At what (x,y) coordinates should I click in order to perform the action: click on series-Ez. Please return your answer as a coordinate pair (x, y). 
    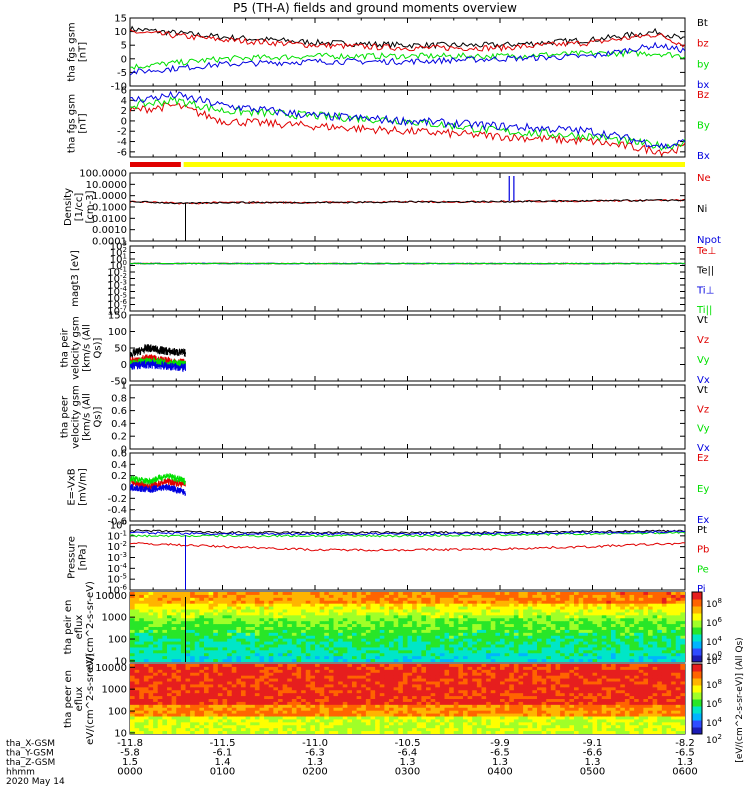
    Looking at the image, I should click on (158, 484).